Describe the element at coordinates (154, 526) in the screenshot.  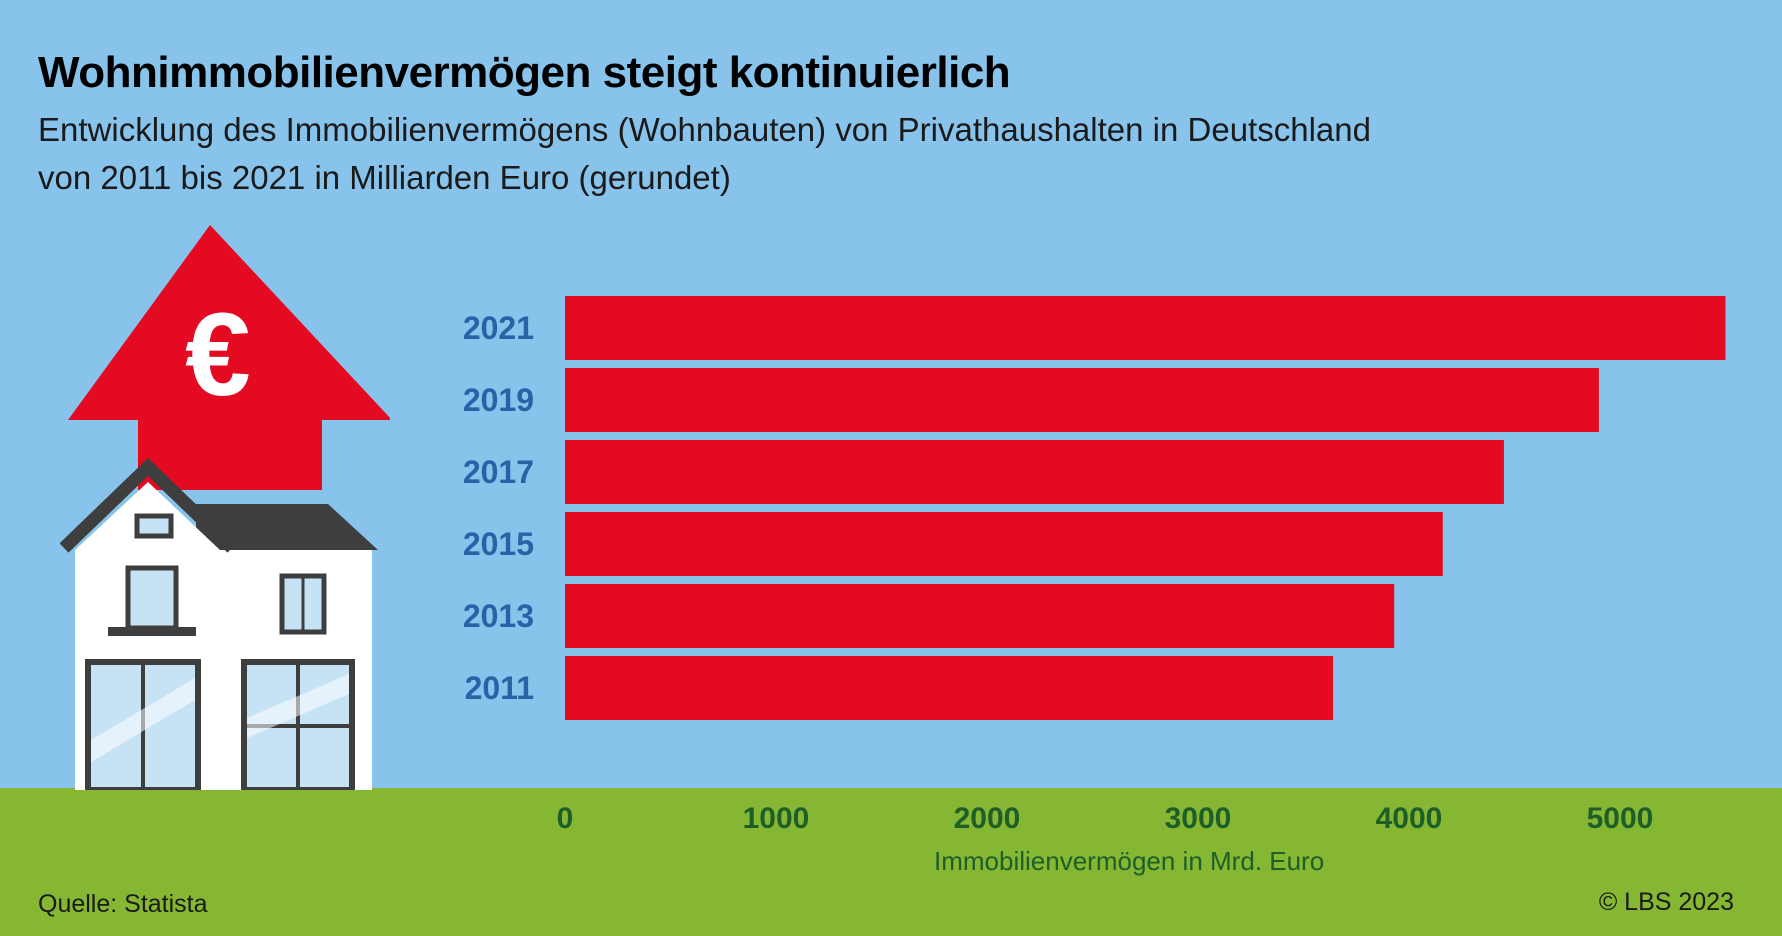
I see `attic-window` at that location.